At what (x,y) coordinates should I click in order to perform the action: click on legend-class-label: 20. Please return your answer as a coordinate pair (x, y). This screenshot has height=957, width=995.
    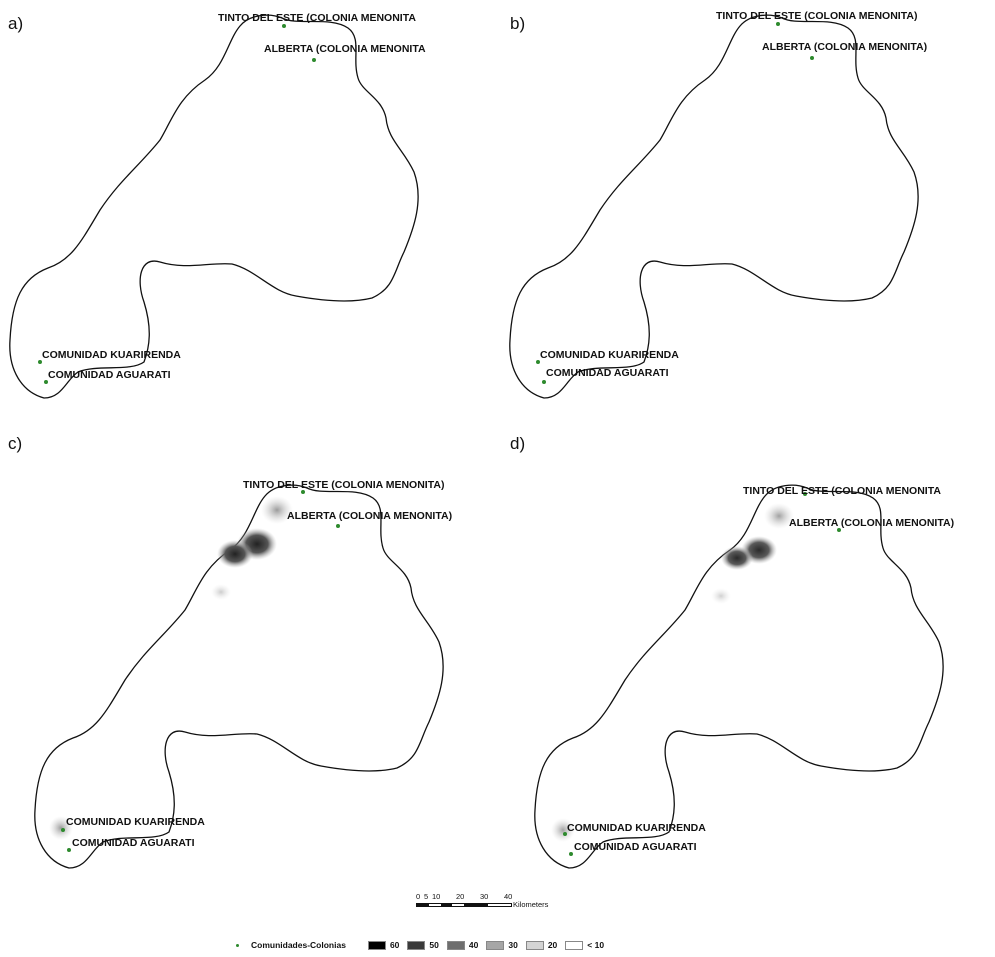
    Looking at the image, I should click on (552, 945).